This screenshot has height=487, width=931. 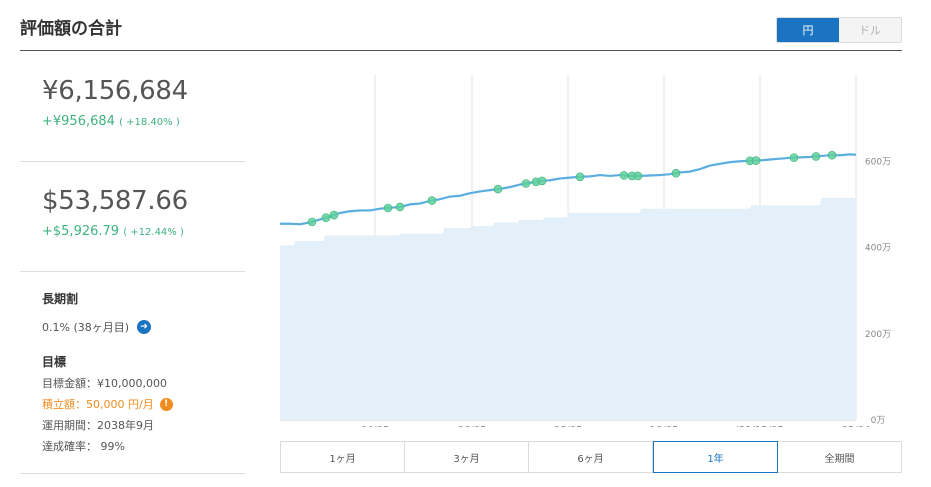 What do you see at coordinates (760, 426) in the screenshot?
I see `x-tick-label: '21/12/05` at bounding box center [760, 426].